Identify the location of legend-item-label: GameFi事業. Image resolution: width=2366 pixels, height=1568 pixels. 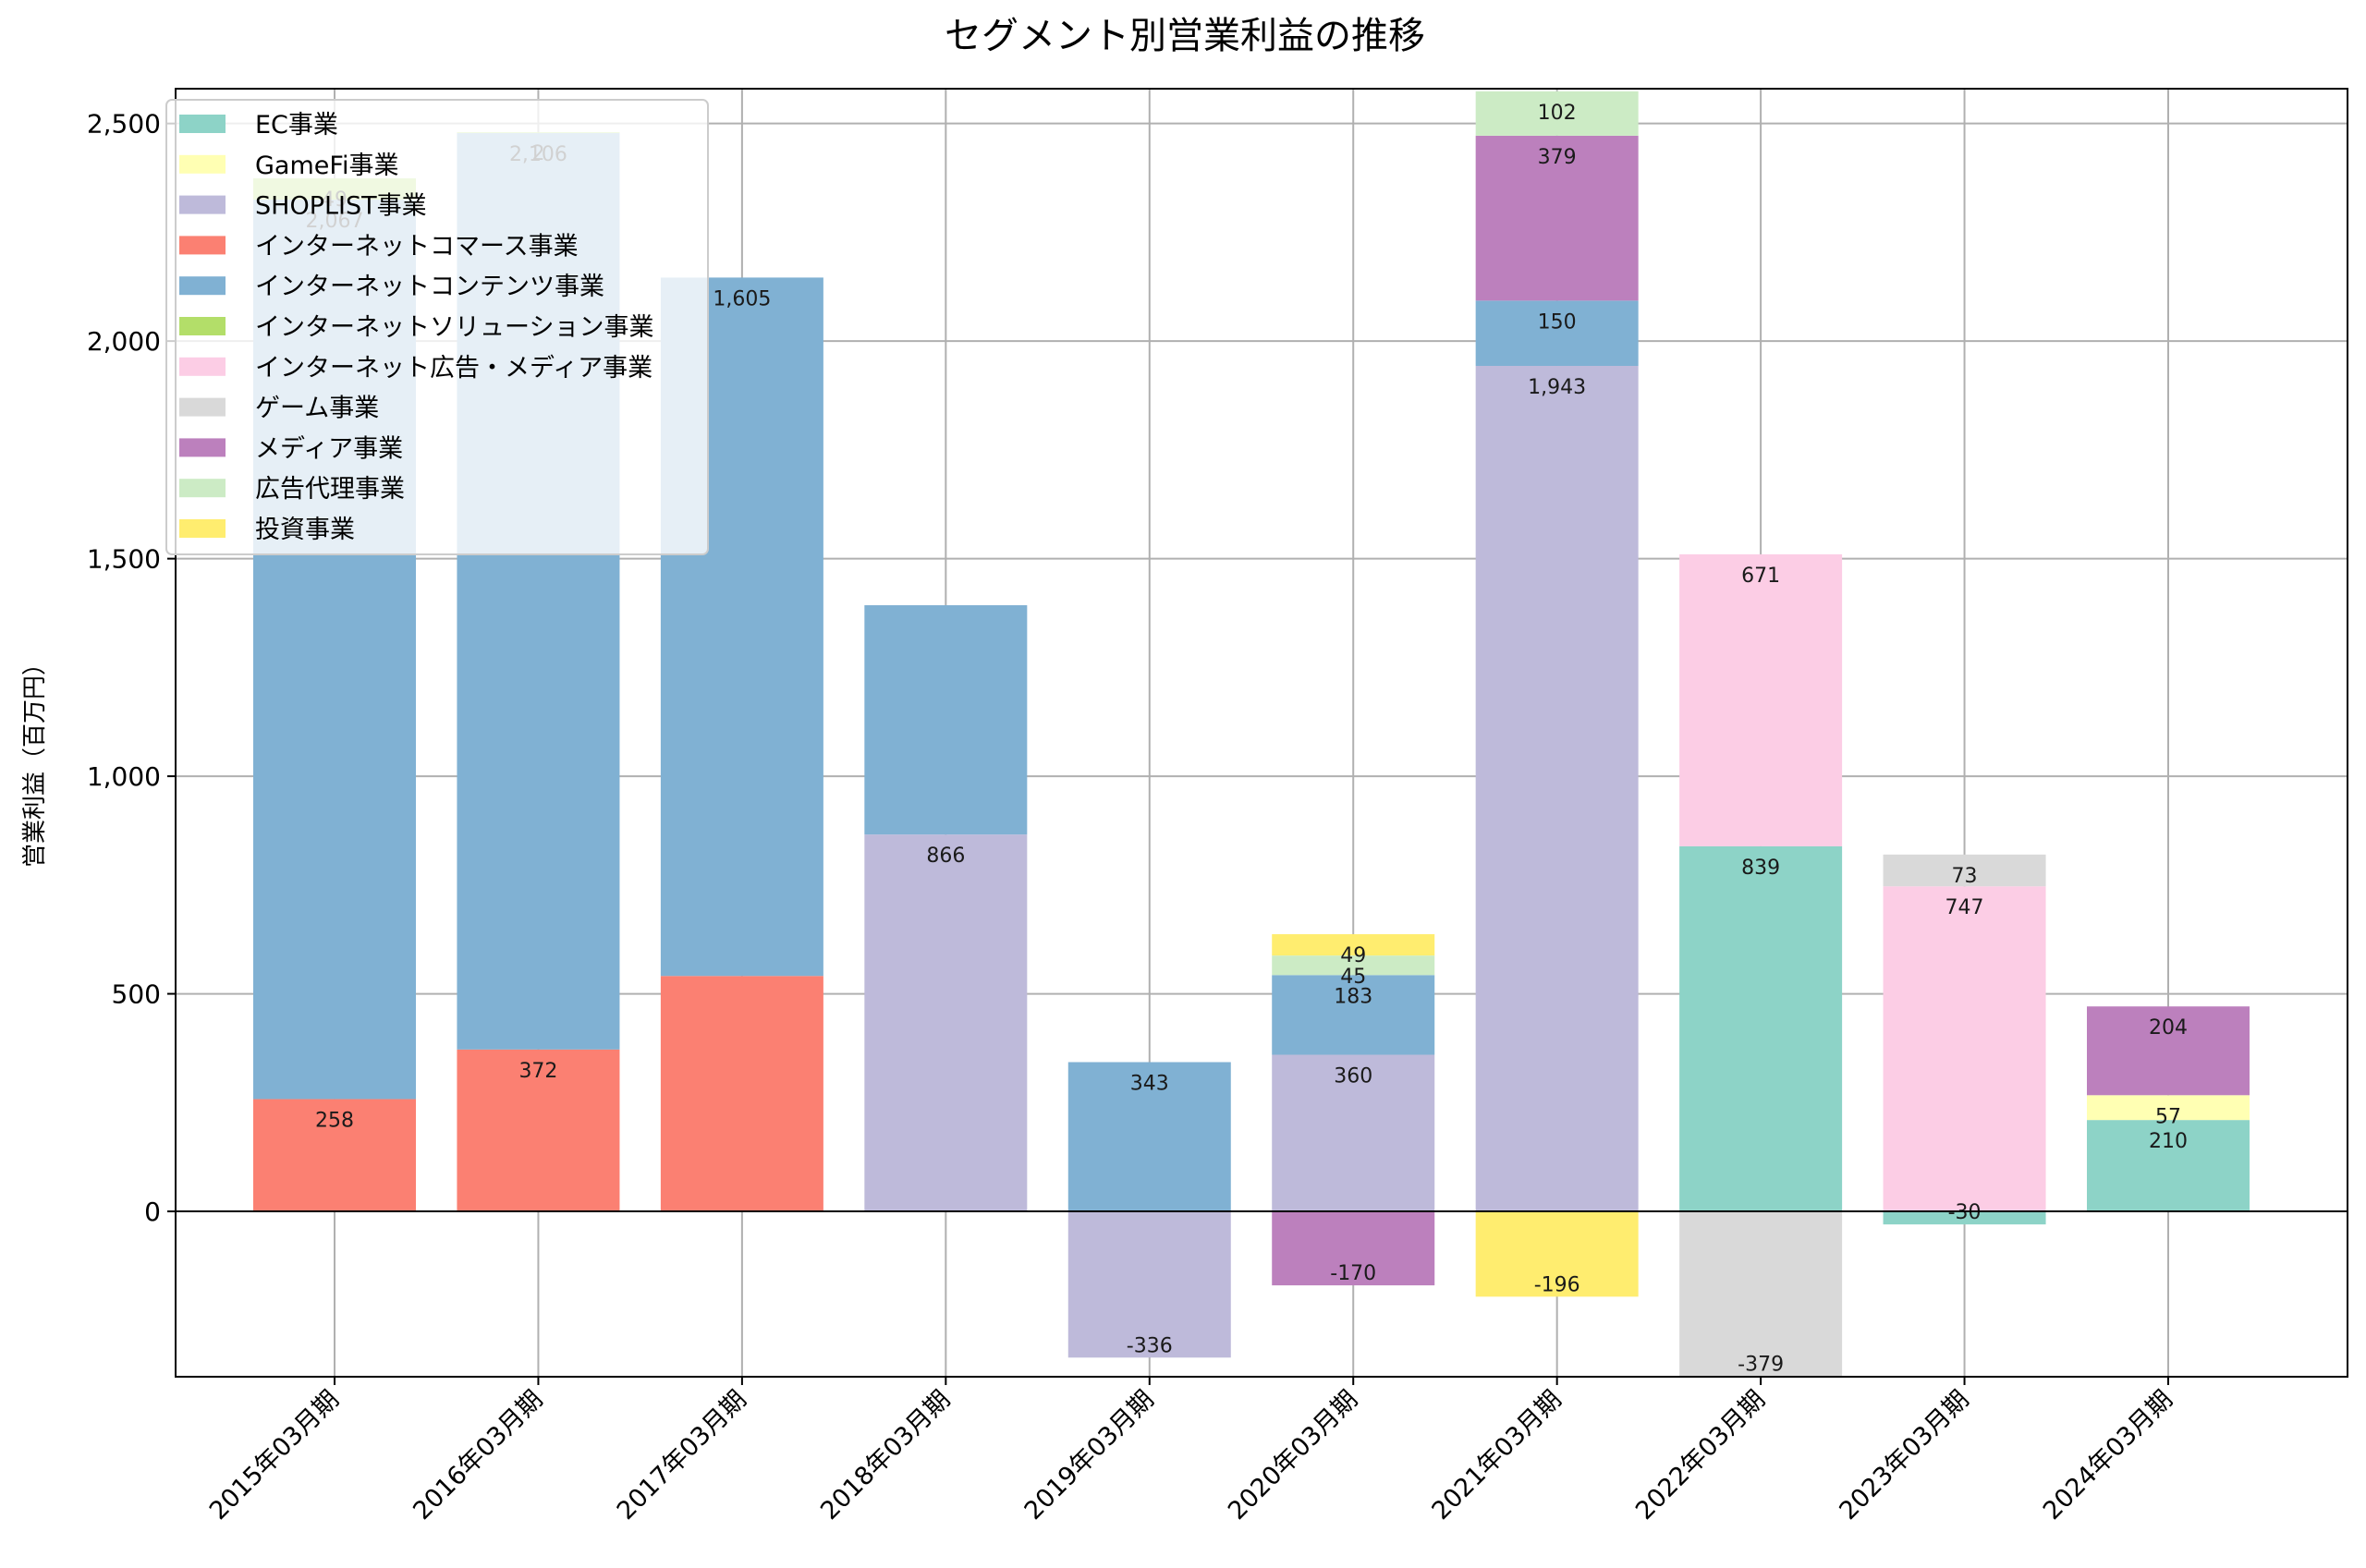
(326, 166).